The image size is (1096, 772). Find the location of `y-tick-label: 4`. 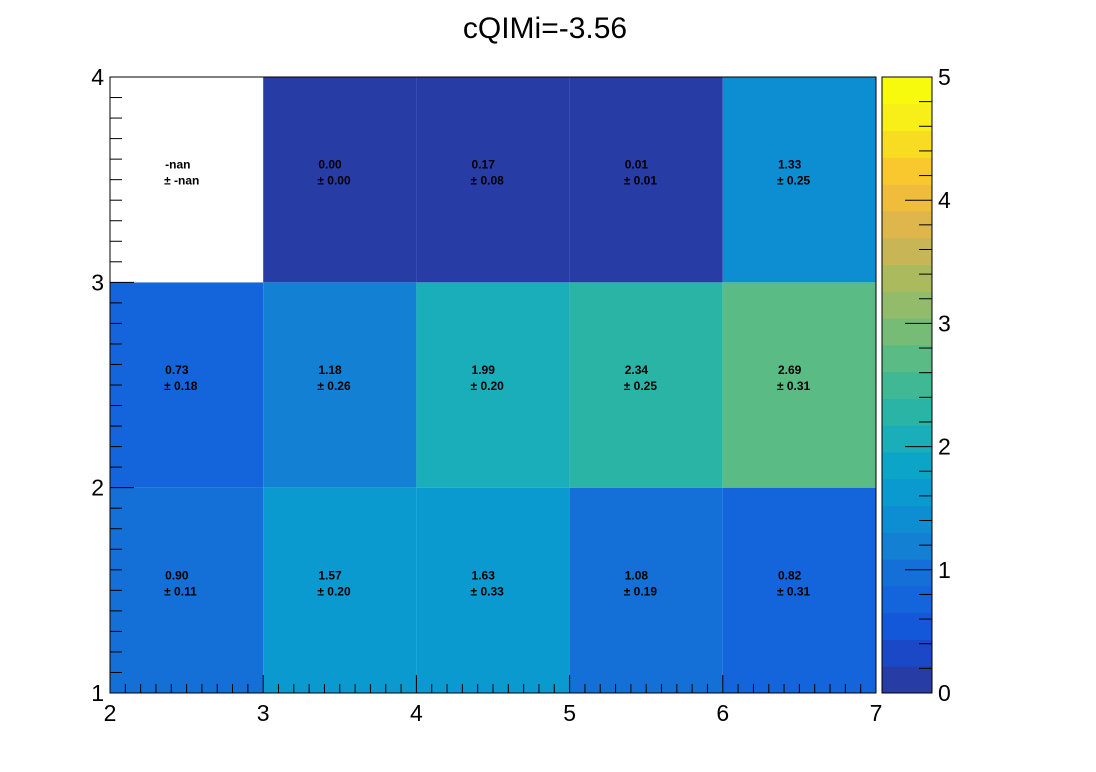

y-tick-label: 4 is located at coordinates (97, 77).